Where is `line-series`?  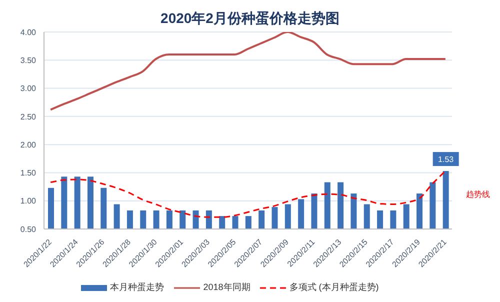 line-series is located at coordinates (248, 194).